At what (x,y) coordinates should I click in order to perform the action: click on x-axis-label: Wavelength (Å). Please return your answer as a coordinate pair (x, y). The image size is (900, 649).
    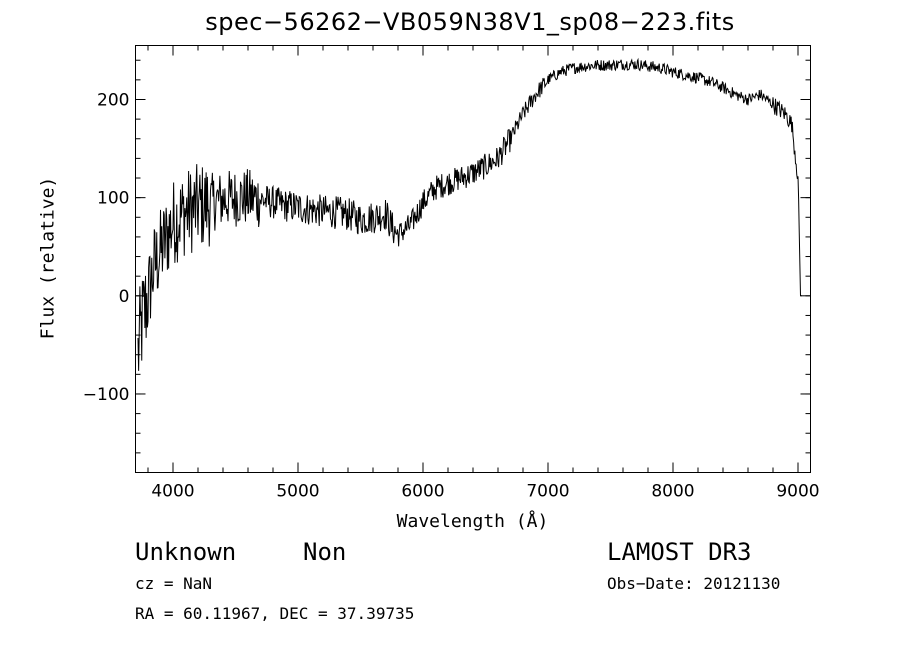
    Looking at the image, I should click on (472, 521).